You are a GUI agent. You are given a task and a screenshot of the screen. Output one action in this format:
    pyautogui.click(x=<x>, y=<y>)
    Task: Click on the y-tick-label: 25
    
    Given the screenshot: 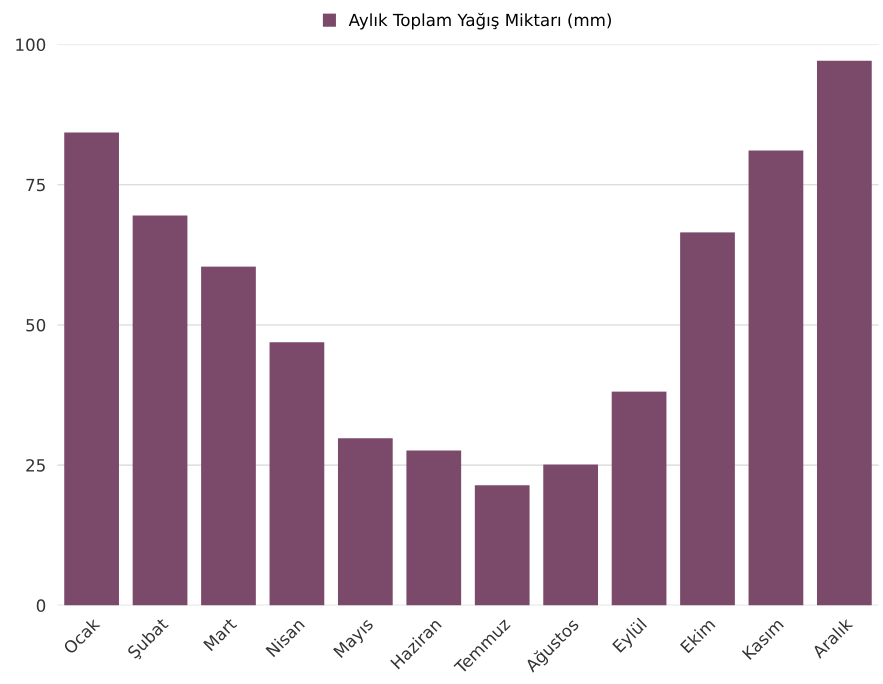 What is the action you would take?
    pyautogui.click(x=35, y=465)
    